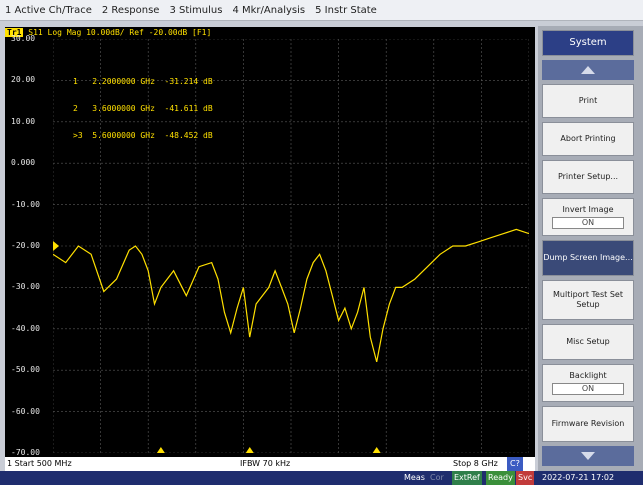 Image resolution: width=643 pixels, height=485 pixels. I want to click on menu-active-ch-trace: 1 Active Ch/Trace, so click(48, 10).